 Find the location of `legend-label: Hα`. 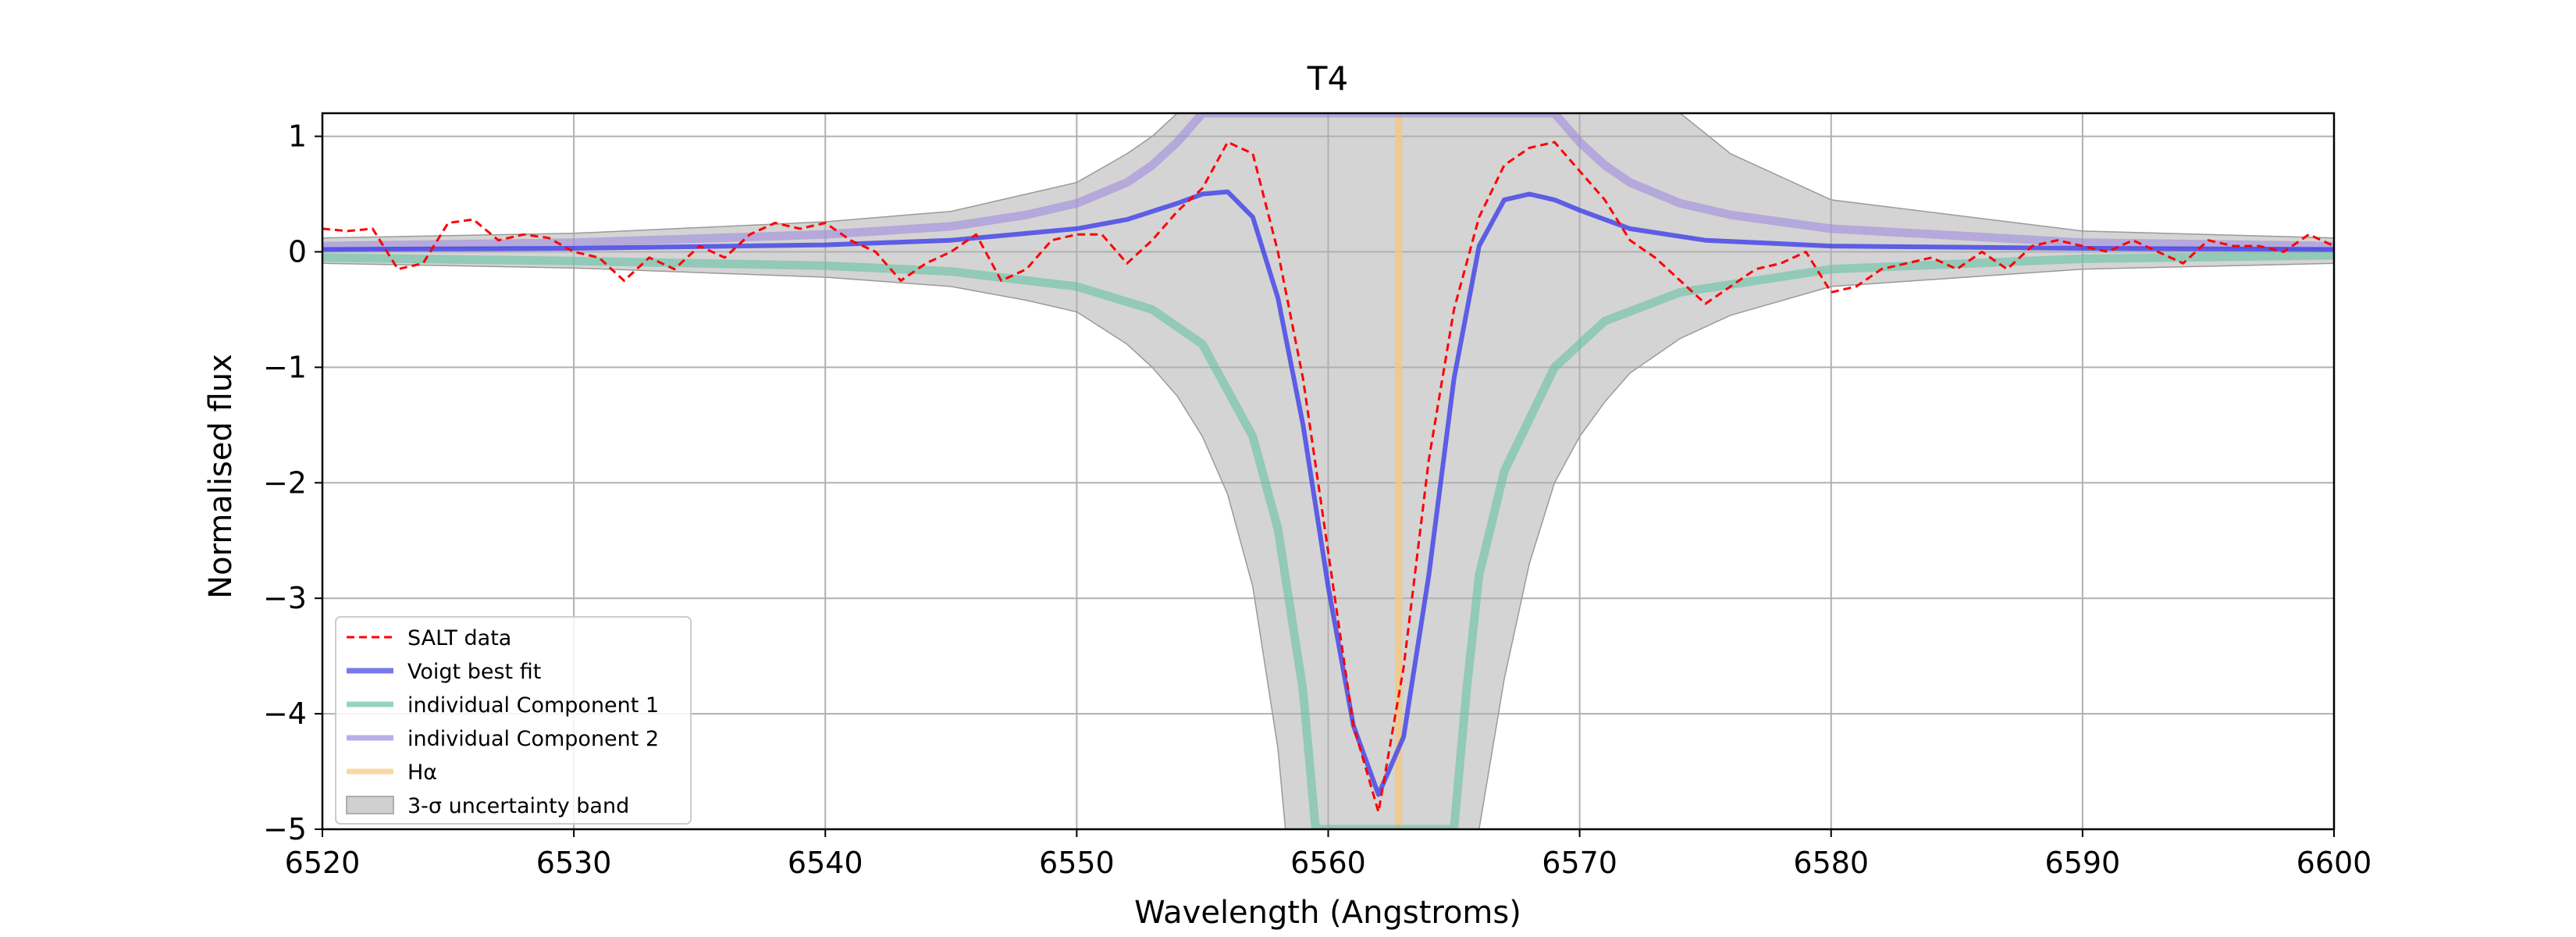

legend-label: Hα is located at coordinates (422, 773).